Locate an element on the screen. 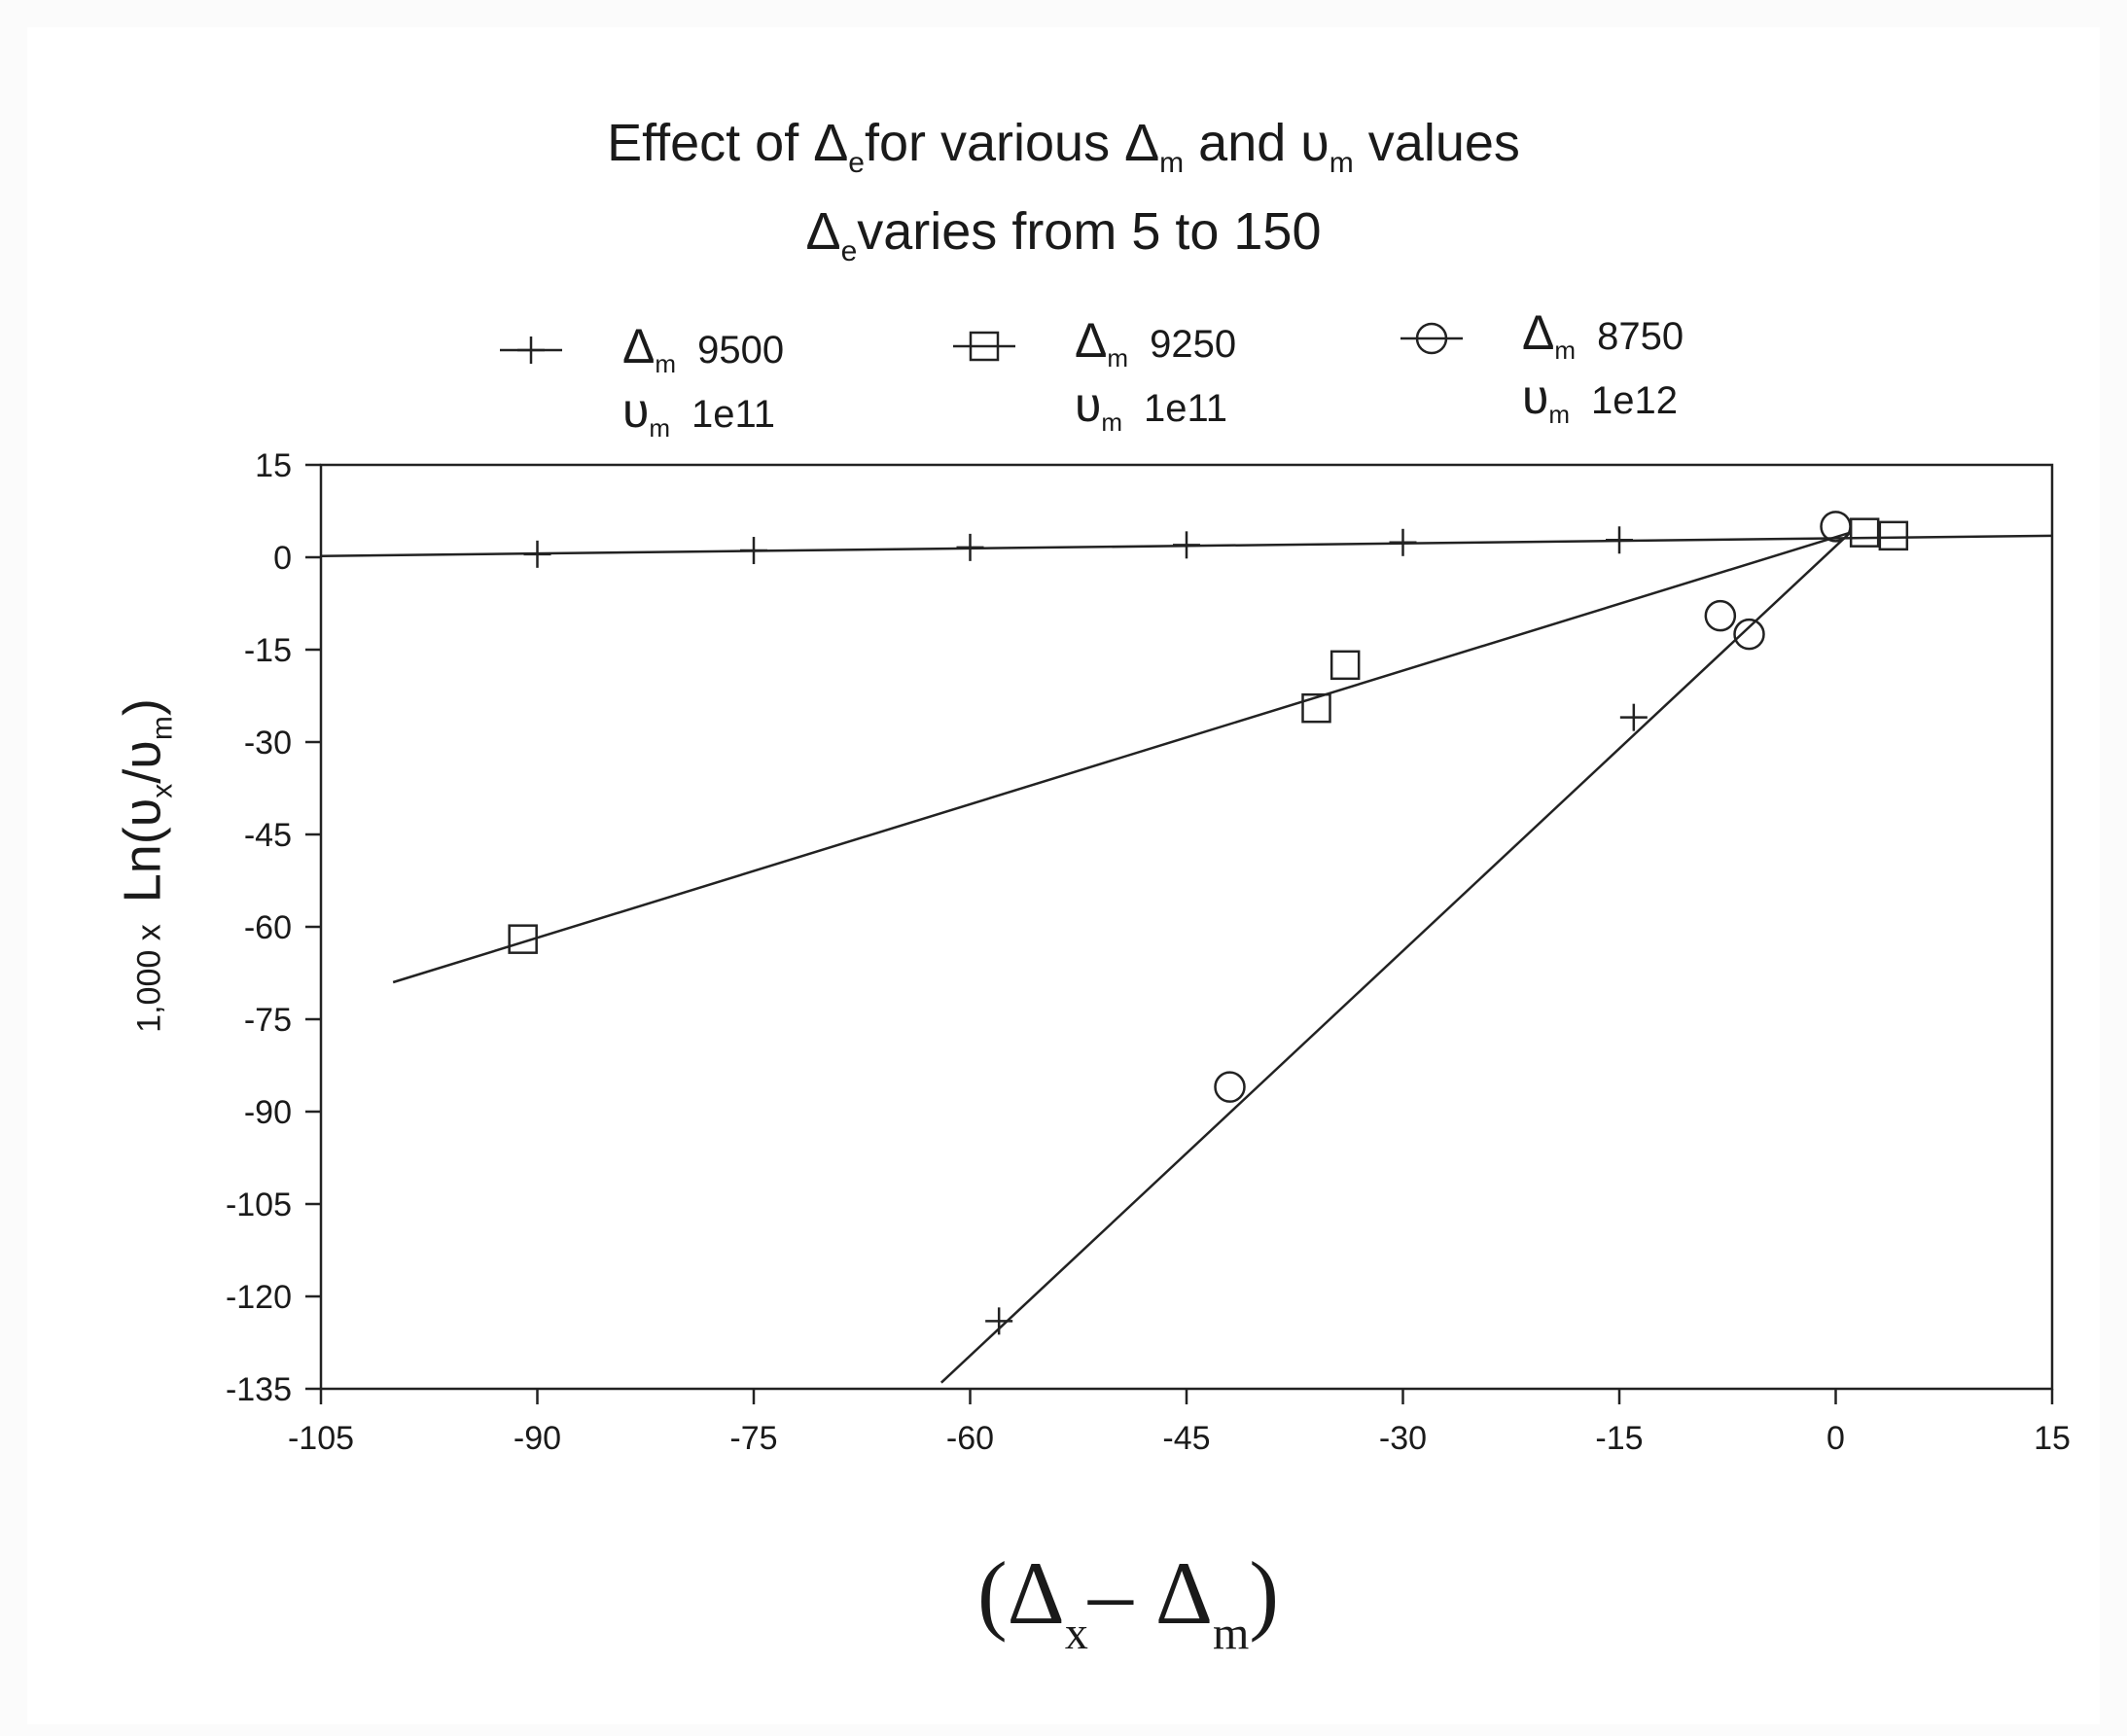 The width and height of the screenshot is (2127, 1736). x-tick-label: -105 is located at coordinates (321, 1439).